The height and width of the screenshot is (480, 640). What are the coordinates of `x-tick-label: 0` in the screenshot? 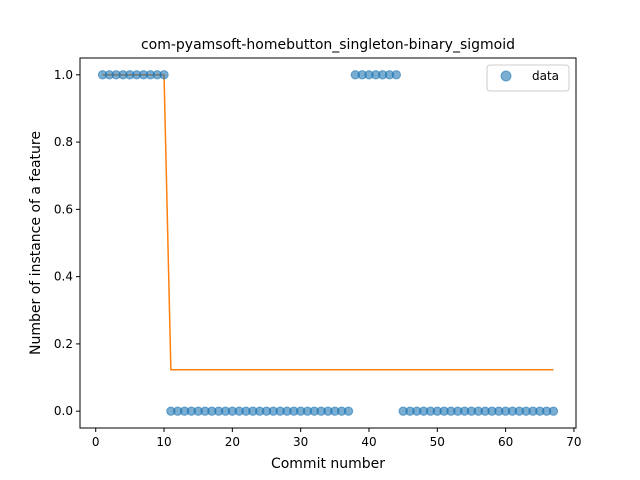 It's located at (96, 442).